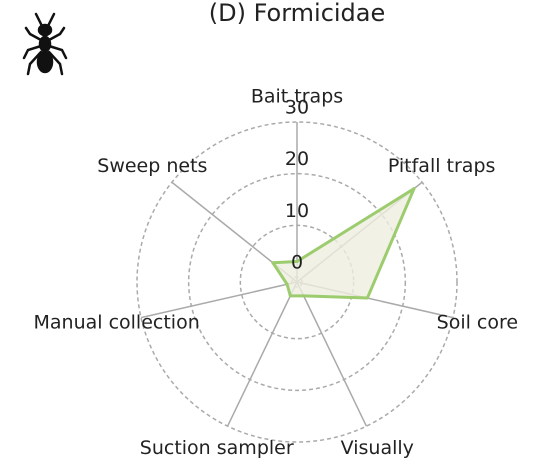 This screenshot has height=462, width=536. I want to click on tick-label: 0, so click(297, 263).